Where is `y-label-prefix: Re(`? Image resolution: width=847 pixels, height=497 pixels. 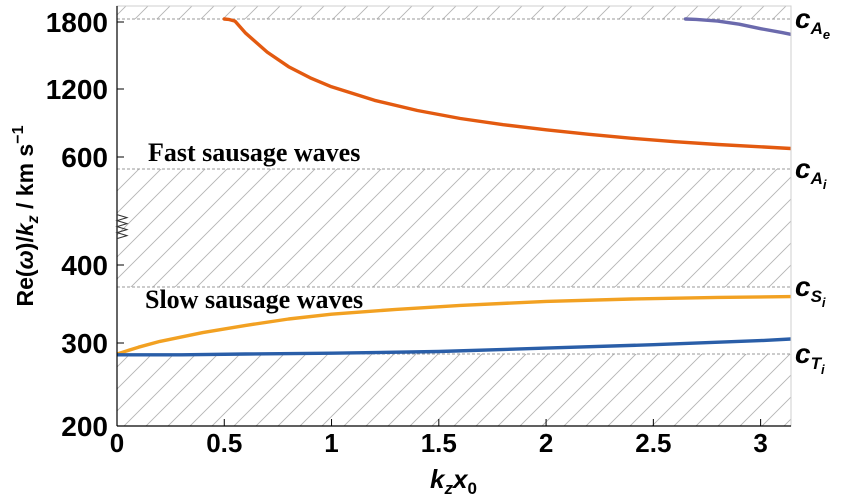
y-label-prefix: Re( is located at coordinates (25, 287).